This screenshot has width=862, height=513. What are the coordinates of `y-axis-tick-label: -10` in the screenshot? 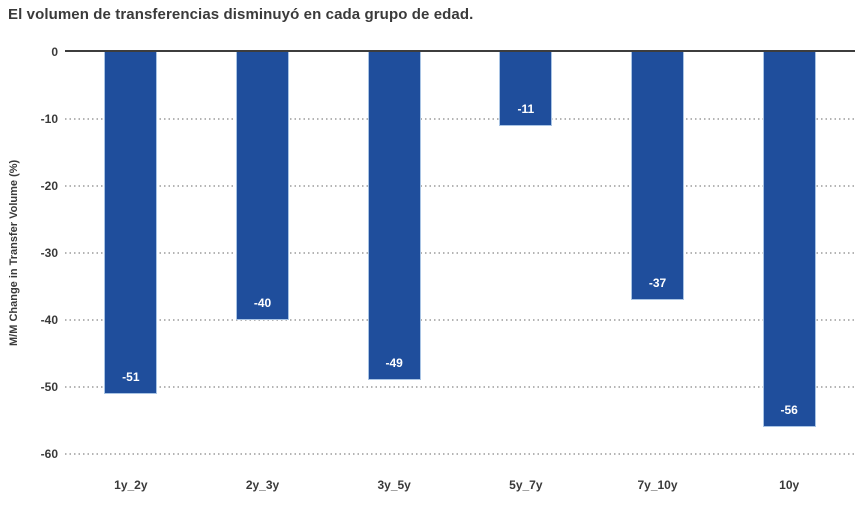 It's located at (49, 119).